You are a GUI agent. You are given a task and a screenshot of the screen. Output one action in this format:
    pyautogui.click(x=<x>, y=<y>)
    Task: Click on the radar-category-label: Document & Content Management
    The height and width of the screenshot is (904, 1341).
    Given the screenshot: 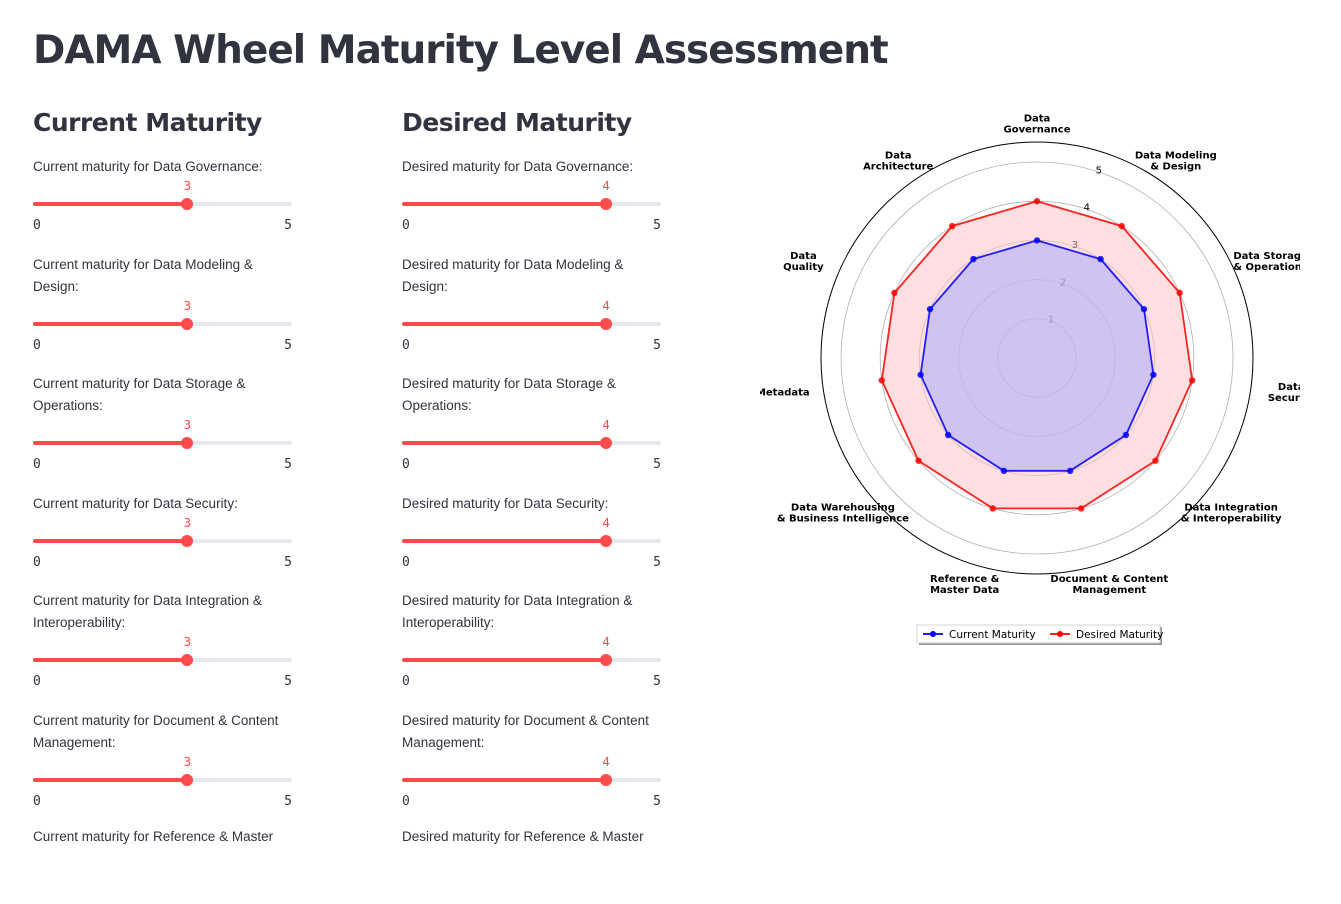 What is the action you would take?
    pyautogui.click(x=1109, y=585)
    